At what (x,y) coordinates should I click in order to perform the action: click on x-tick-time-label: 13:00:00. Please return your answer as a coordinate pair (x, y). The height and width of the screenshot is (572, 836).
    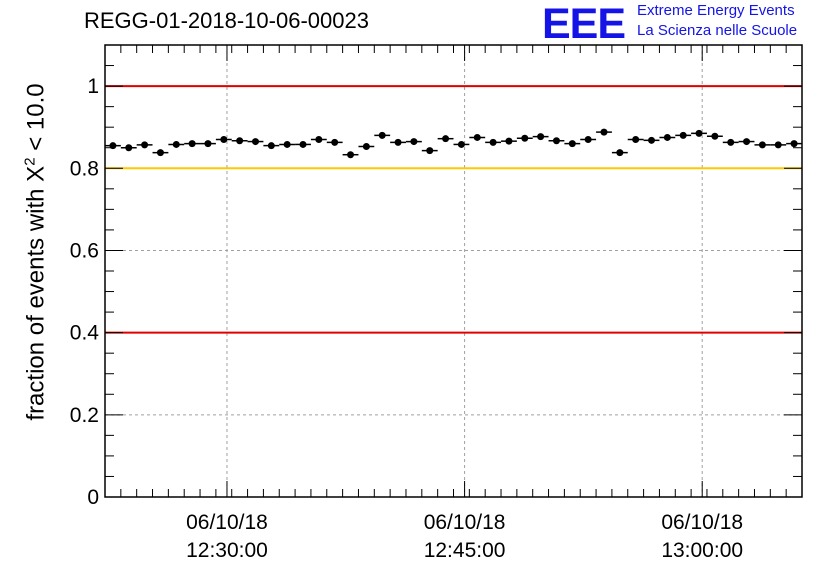
    Looking at the image, I should click on (702, 550).